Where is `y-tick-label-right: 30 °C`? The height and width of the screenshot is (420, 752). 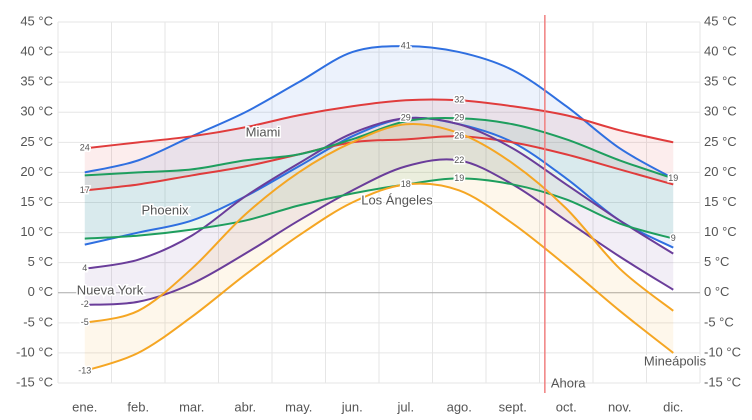 y-tick-label-right: 30 °C is located at coordinates (720, 111).